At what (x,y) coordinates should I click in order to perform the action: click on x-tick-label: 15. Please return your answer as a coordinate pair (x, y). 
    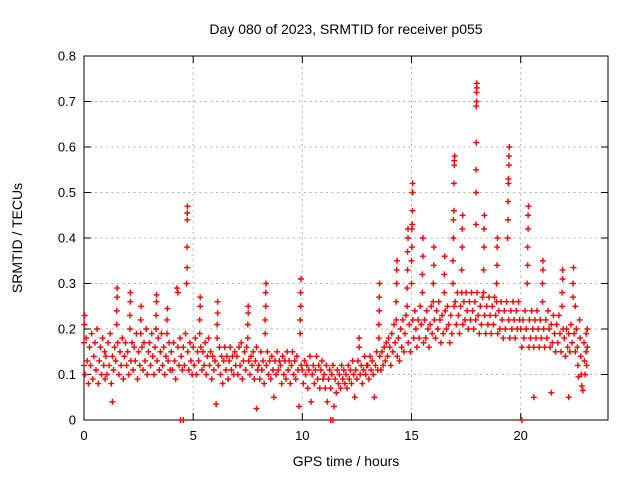
    Looking at the image, I should click on (411, 435).